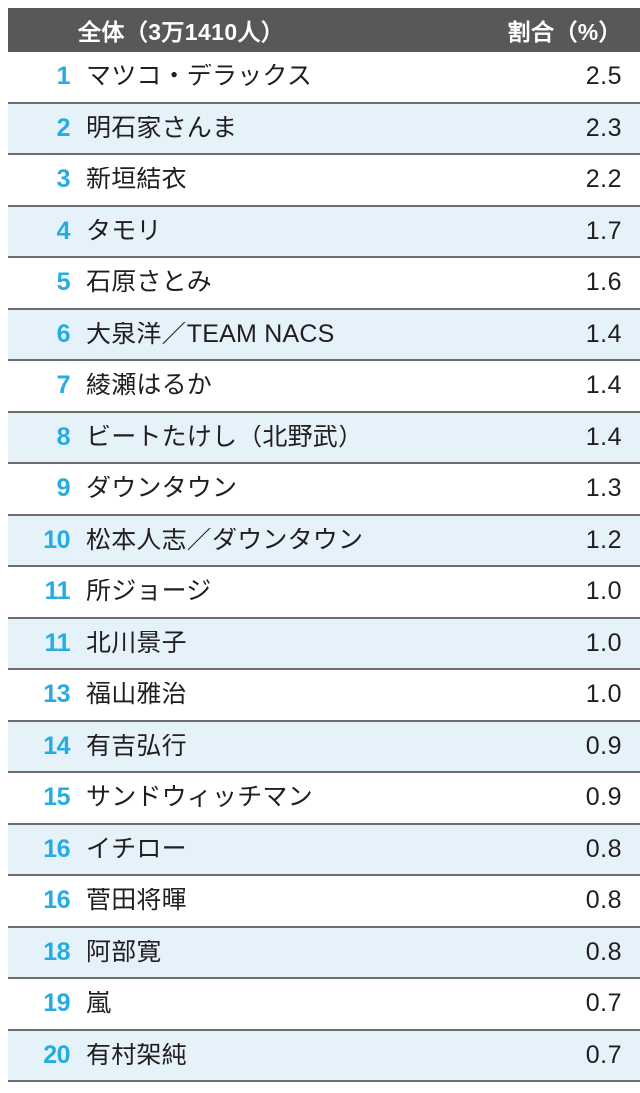  I want to click on rank-number: 2, so click(63, 127).